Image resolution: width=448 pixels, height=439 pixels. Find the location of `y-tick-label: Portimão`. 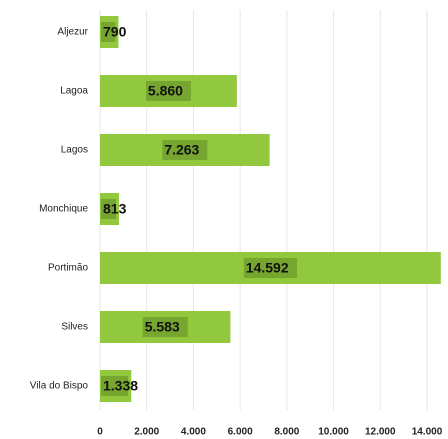

y-tick-label: Portimão is located at coordinates (68, 268).